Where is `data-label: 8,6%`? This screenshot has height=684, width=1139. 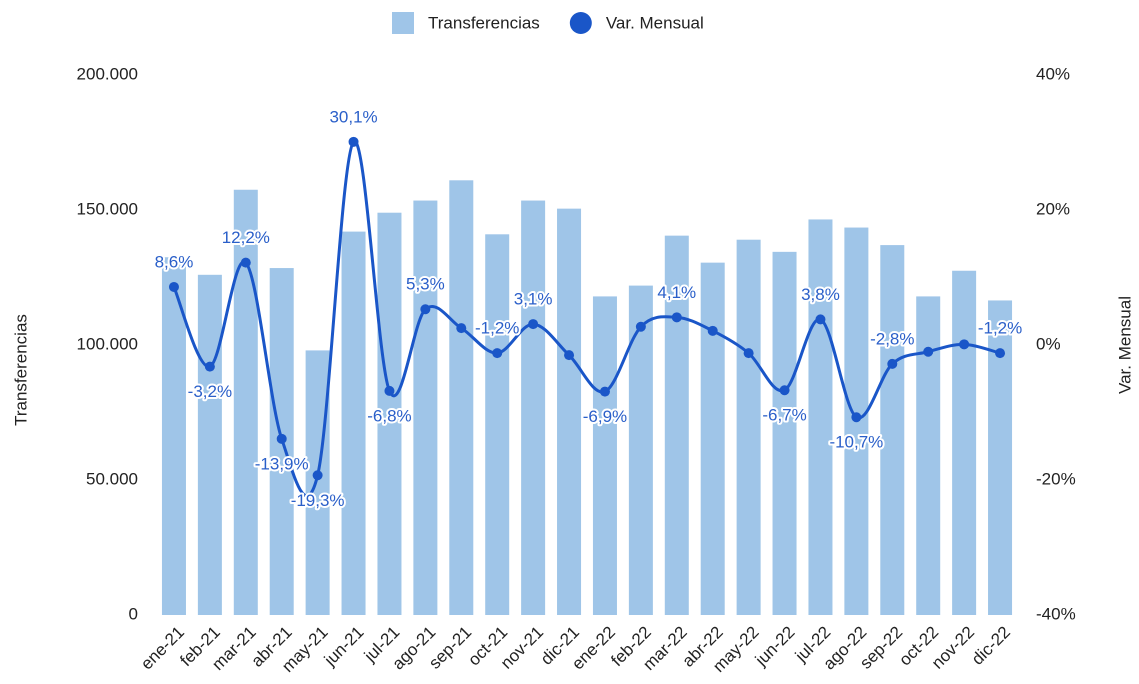
data-label: 8,6% is located at coordinates (174, 261).